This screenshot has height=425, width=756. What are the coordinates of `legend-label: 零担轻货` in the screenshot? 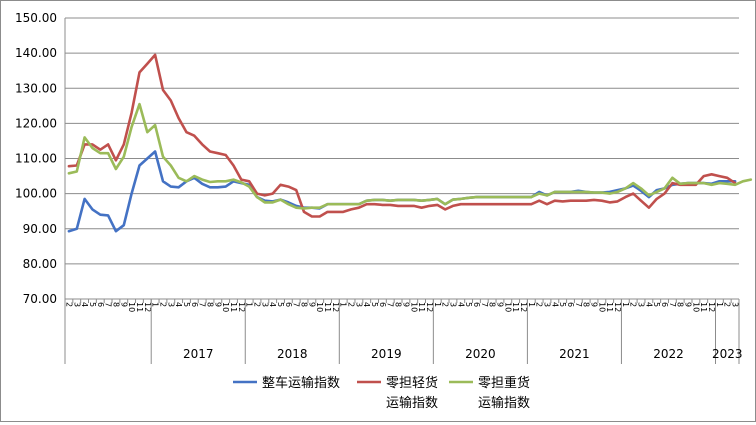 It's located at (412, 383).